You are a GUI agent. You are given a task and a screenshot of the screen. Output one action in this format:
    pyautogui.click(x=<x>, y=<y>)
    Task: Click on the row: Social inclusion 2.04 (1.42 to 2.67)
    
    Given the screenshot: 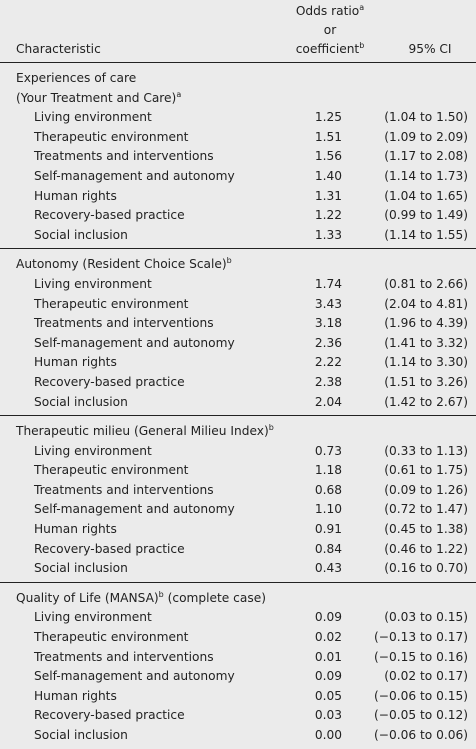 What is the action you would take?
    pyautogui.click(x=238, y=403)
    